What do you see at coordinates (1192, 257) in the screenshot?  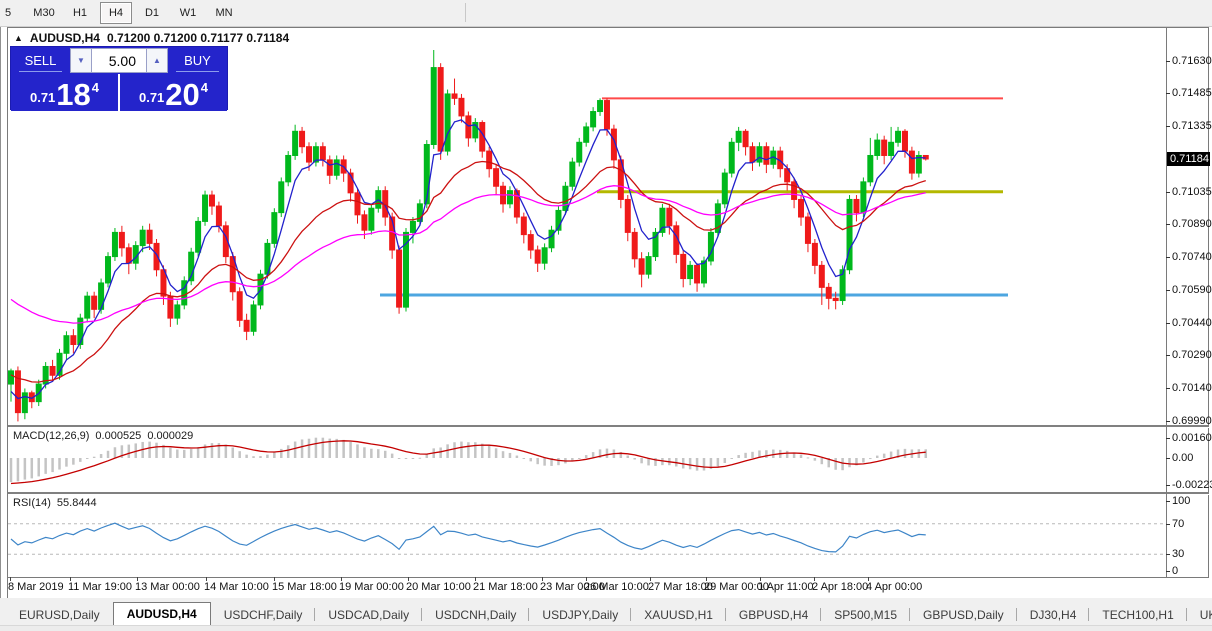 I see `price-axis-label: 0.70740` at bounding box center [1192, 257].